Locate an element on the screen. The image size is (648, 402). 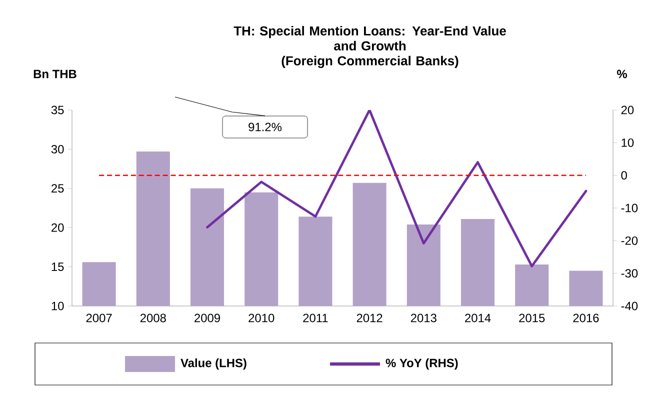
y2-tick-label: -30 is located at coordinates (629, 273).